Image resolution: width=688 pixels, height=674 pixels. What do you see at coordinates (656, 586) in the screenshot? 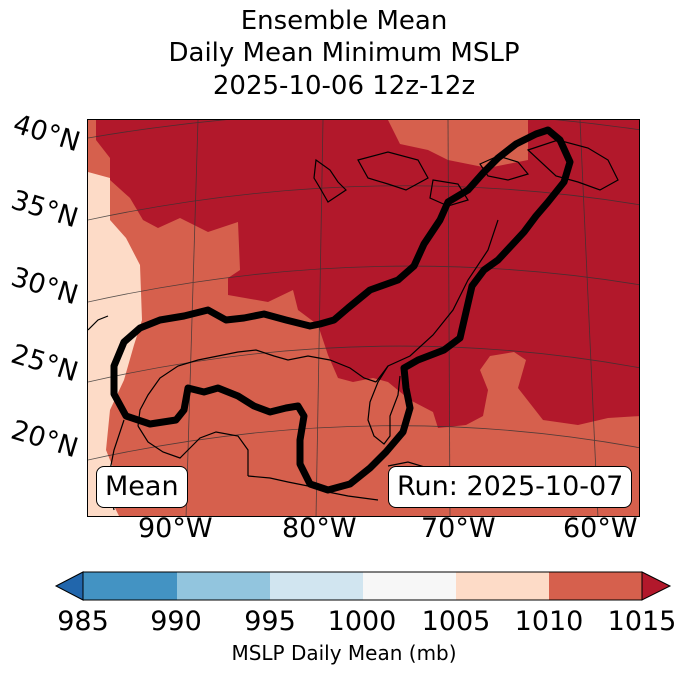
I see `colorbar-over-arrow` at bounding box center [656, 586].